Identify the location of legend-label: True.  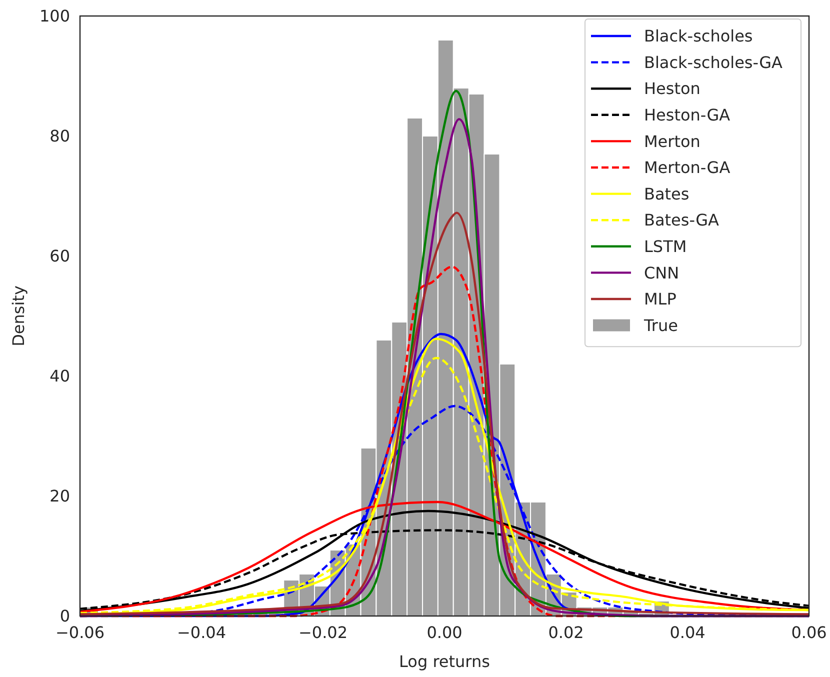
(660, 325).